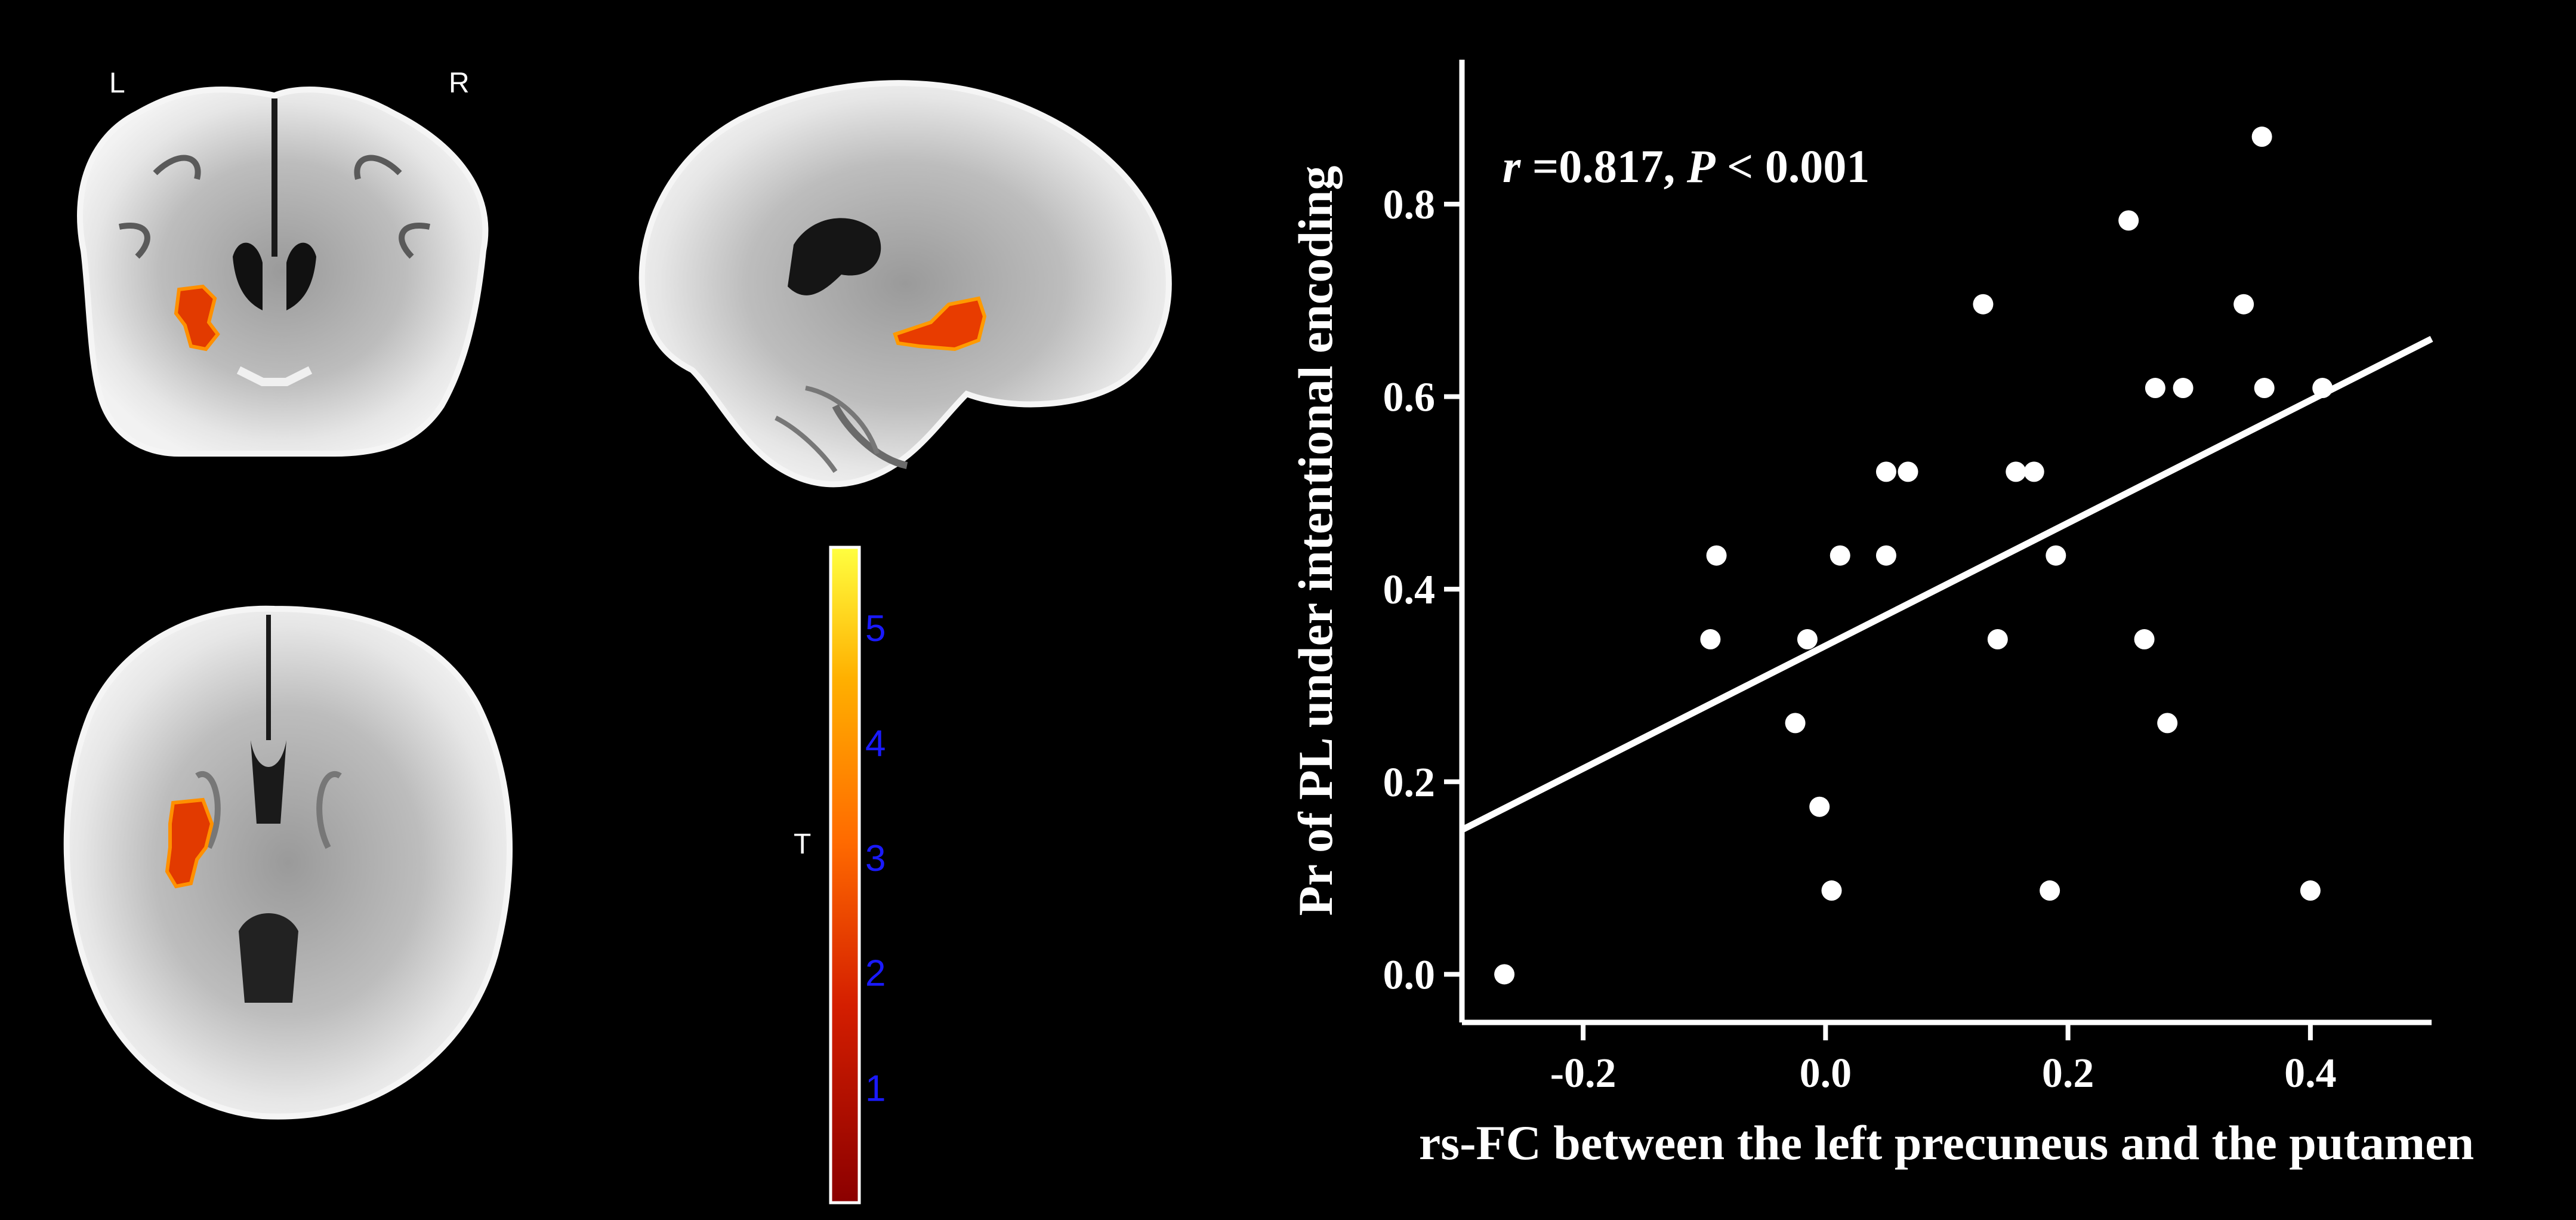  Describe the element at coordinates (1410, 205) in the screenshot. I see `y-tick-label: 0.8` at that location.